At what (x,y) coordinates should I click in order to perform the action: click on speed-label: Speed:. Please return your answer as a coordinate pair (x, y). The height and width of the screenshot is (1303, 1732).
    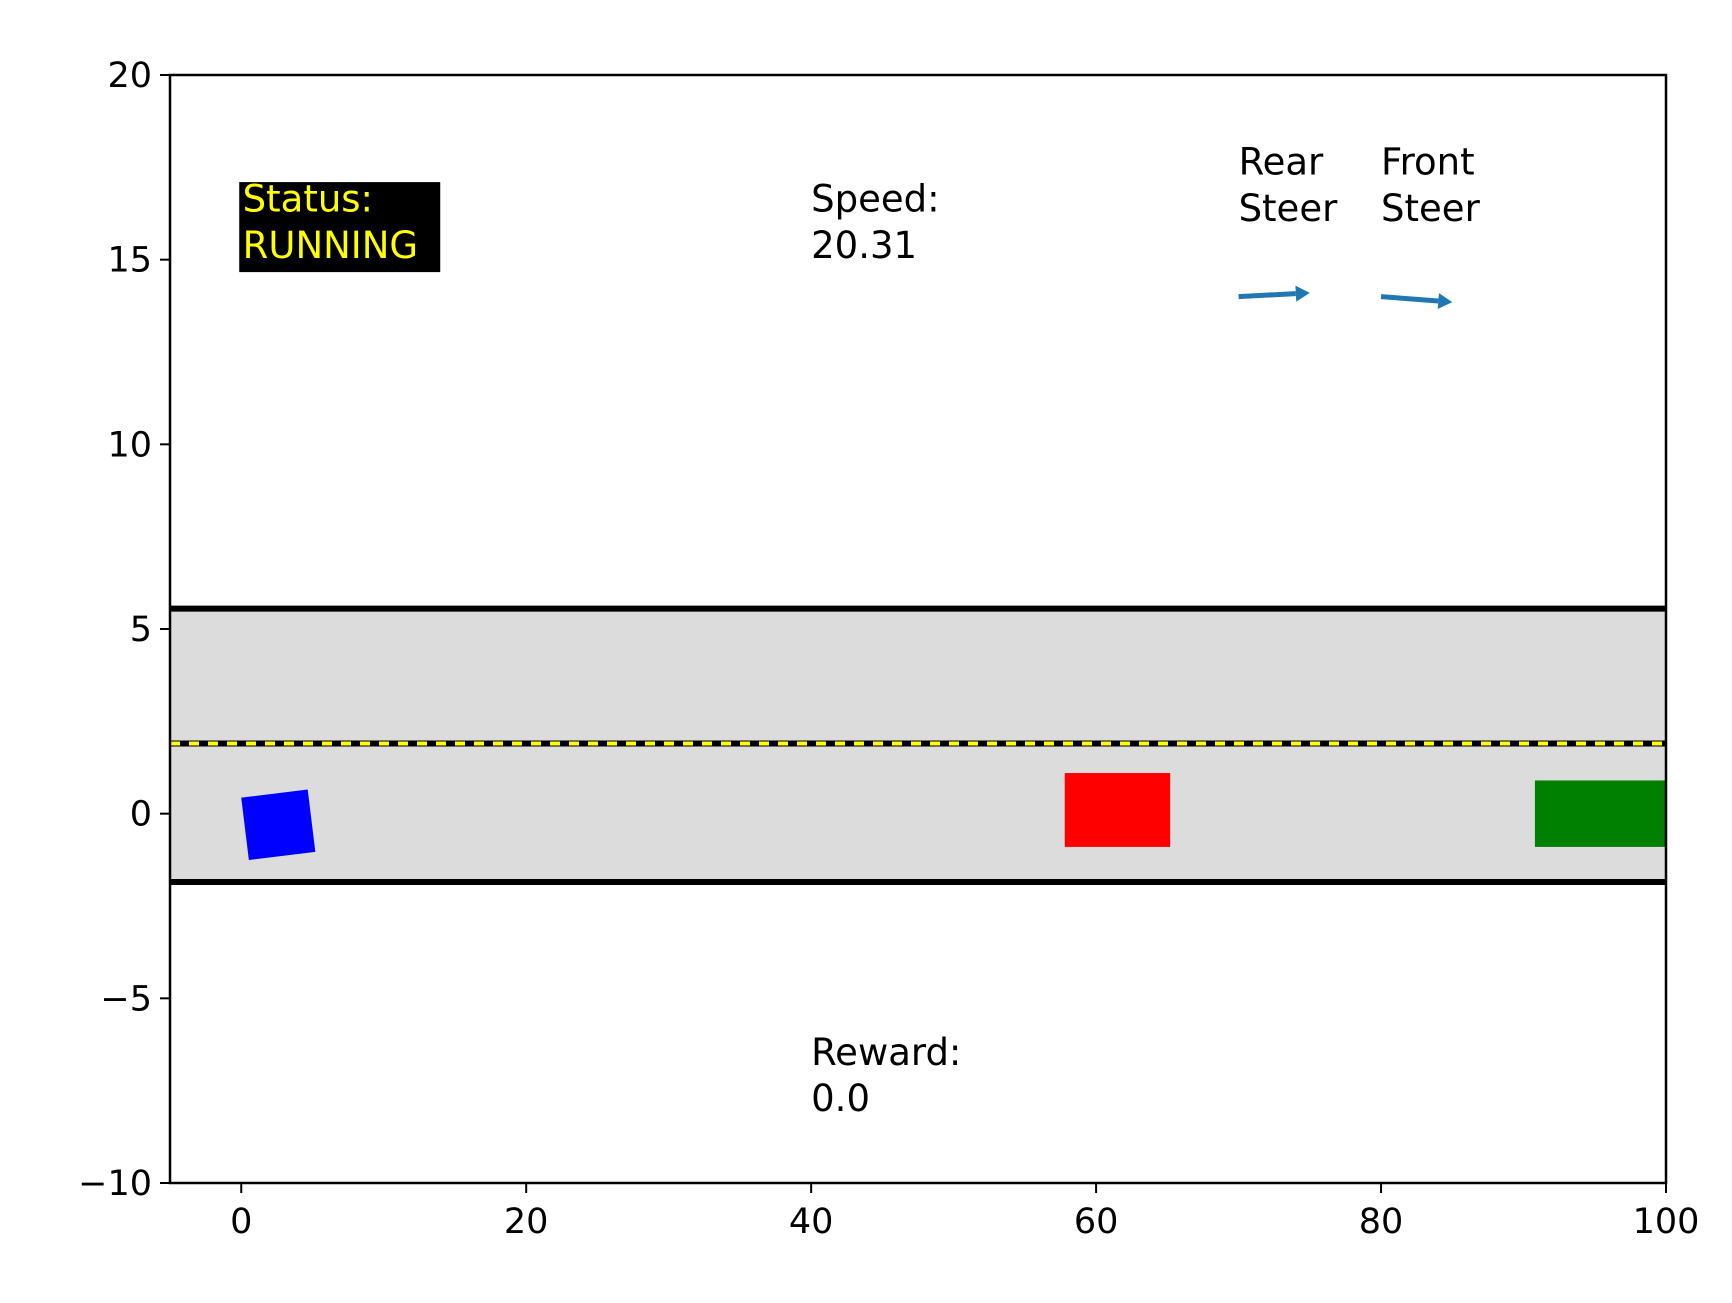
    Looking at the image, I should click on (875, 199).